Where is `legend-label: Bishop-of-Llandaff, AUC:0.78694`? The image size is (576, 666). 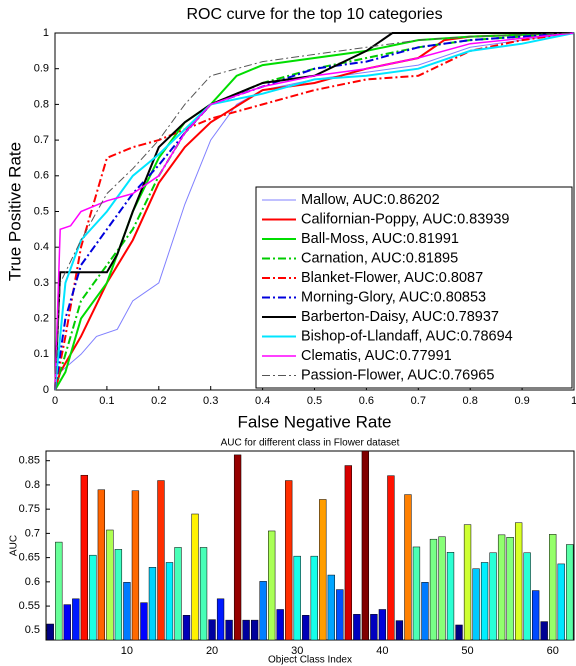 legend-label: Bishop-of-Llandaff, AUC:0.78694 is located at coordinates (407, 336).